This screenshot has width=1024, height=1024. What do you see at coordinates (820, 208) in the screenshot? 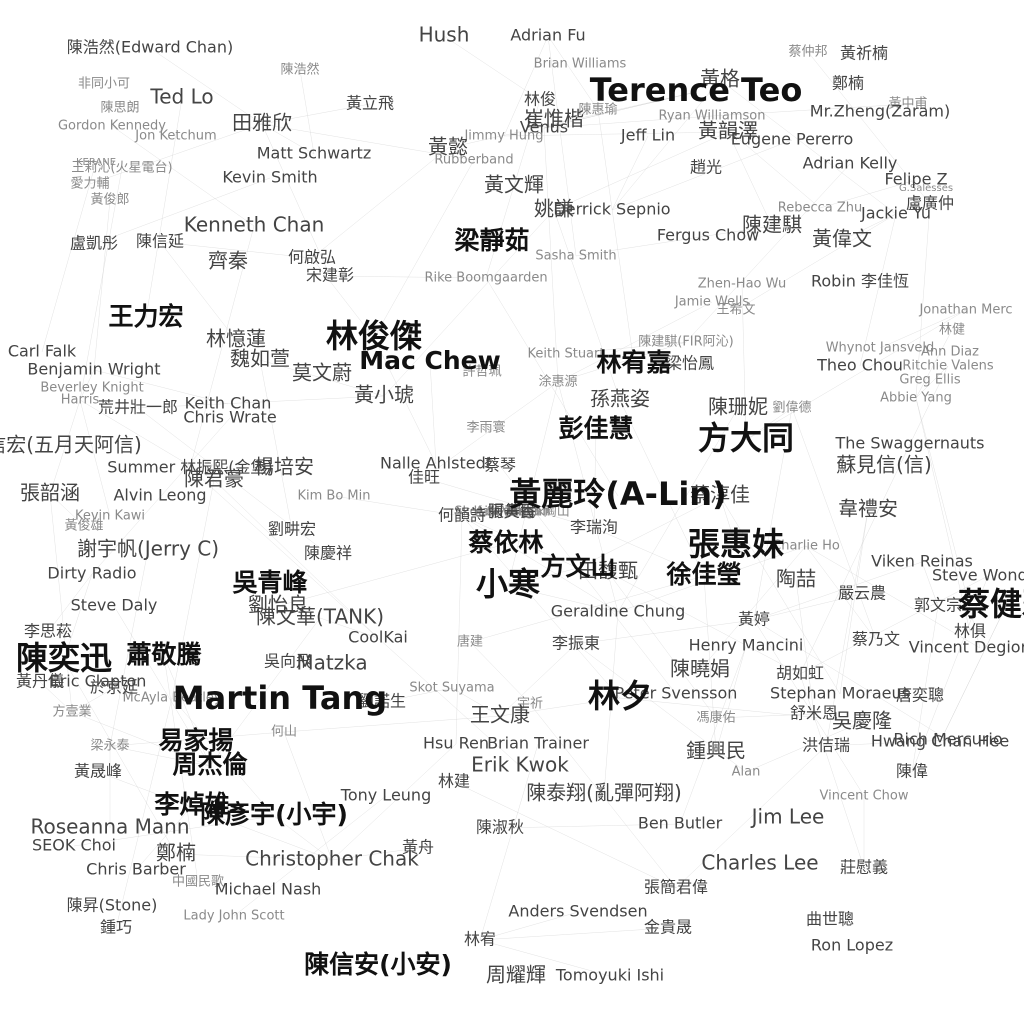
I see `node-label: Rebecca Zhu` at bounding box center [820, 208].